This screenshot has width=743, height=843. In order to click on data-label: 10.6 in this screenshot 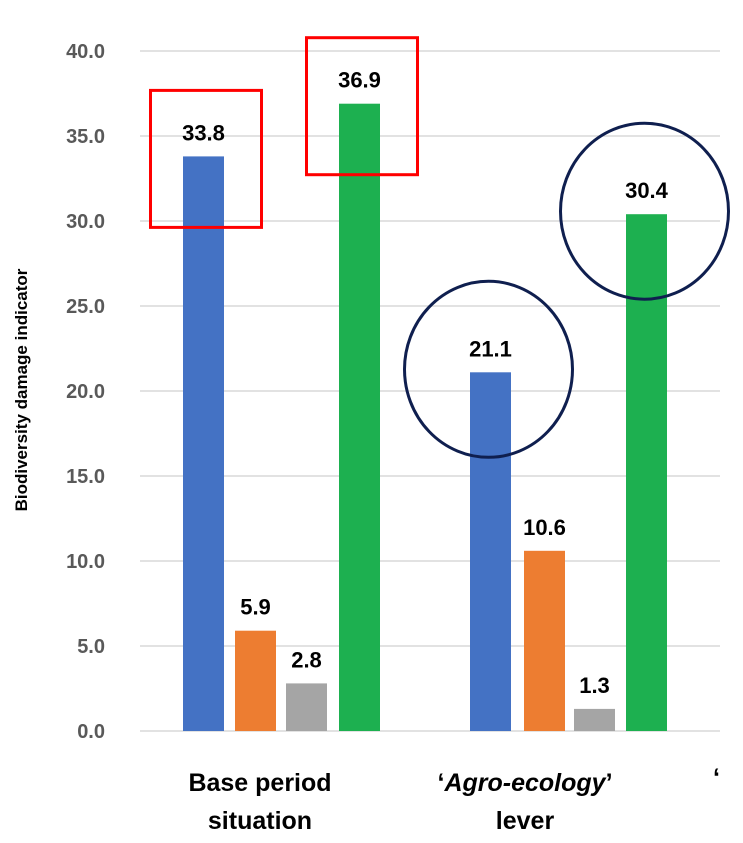, I will do `click(544, 527)`.